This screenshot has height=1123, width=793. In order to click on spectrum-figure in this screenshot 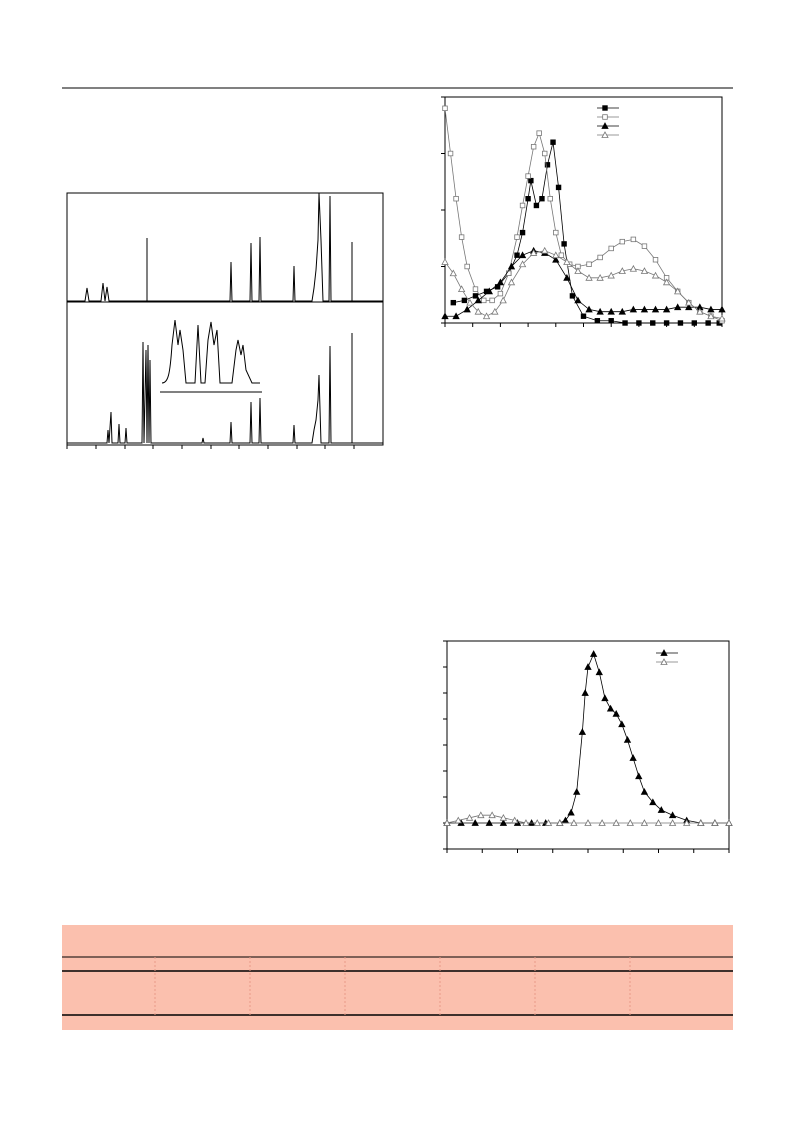, I will do `click(225, 320)`.